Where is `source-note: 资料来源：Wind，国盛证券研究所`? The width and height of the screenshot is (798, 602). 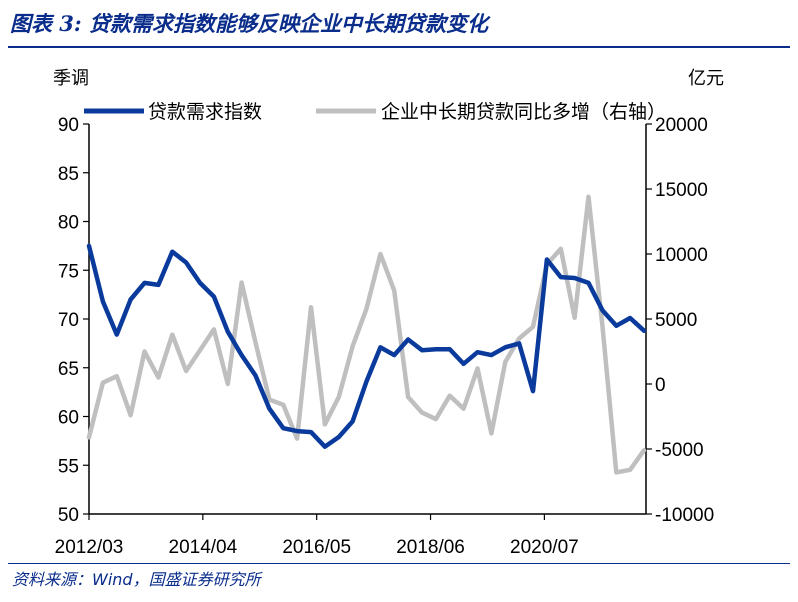 source-note: 资料来源：Wind，国盛证券研究所 is located at coordinates (136, 579).